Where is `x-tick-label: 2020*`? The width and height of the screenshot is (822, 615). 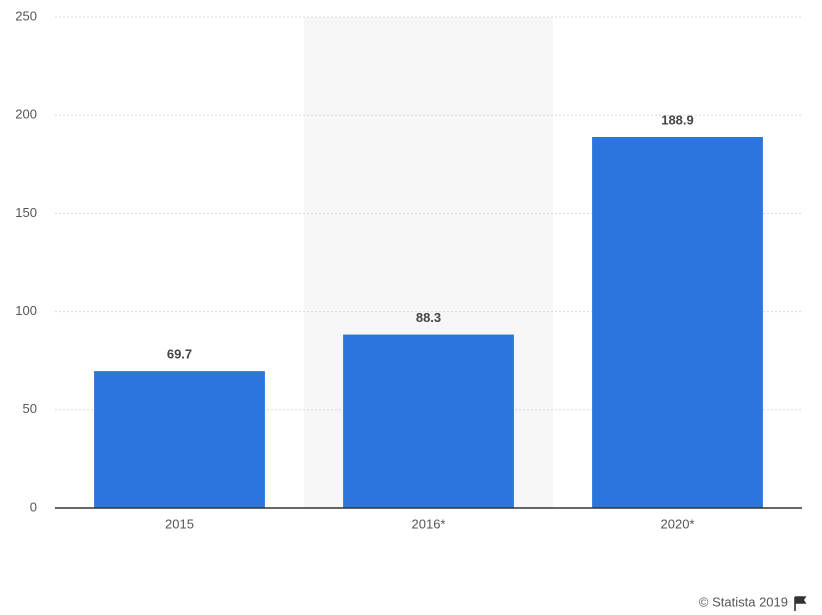 x-tick-label: 2020* is located at coordinates (678, 523).